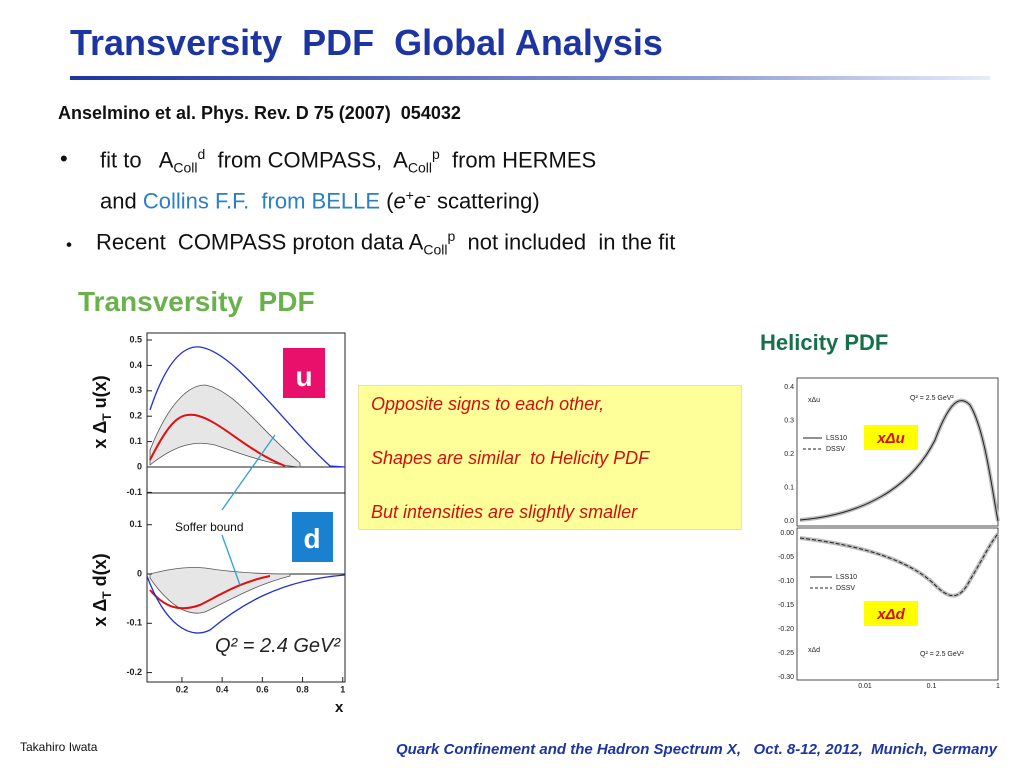 This screenshot has width=1024, height=768. I want to click on y-tick-label: 0.00, so click(787, 533).